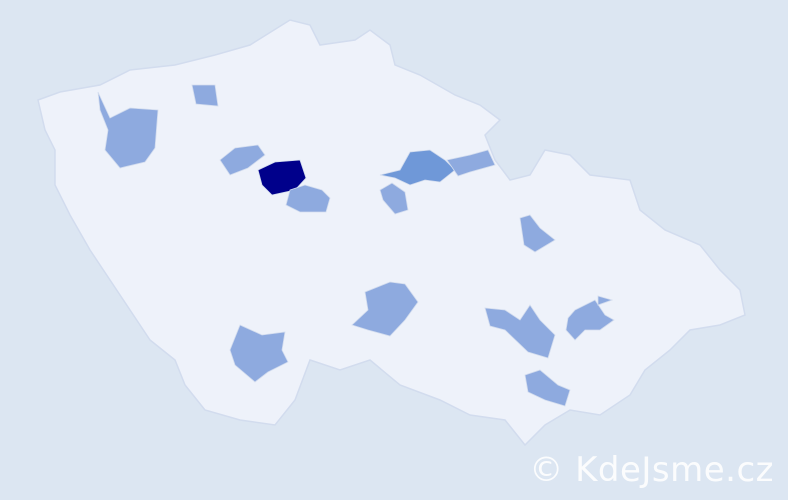 The width and height of the screenshot is (788, 500). Describe the element at coordinates (282, 177) in the screenshot. I see `region-high` at that location.